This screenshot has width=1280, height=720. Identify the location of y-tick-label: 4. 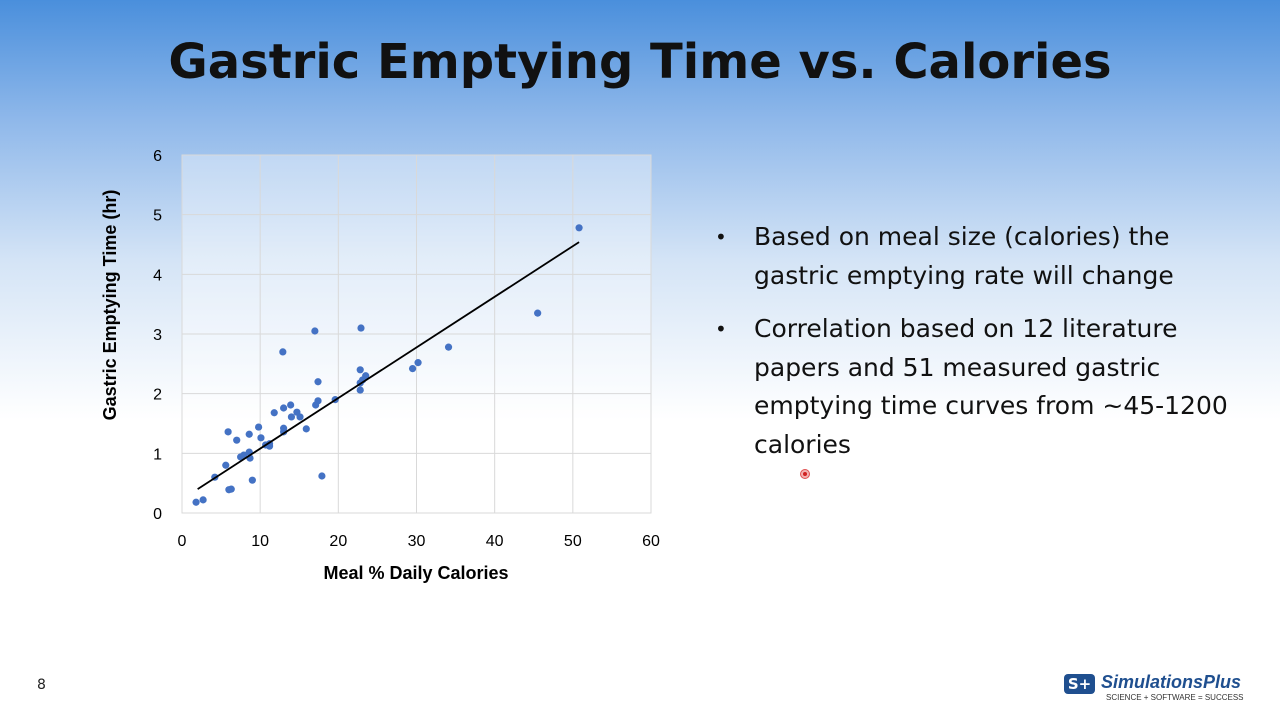
(157, 275).